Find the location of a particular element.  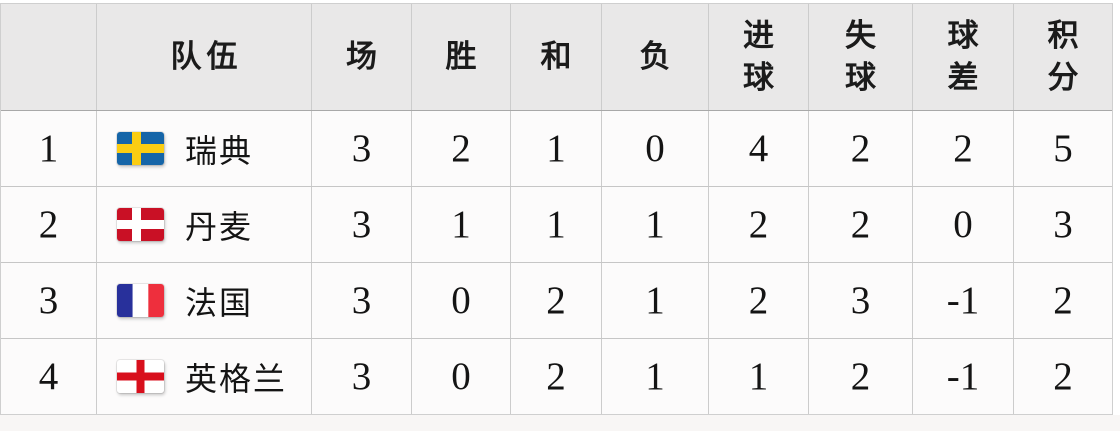

stat-cell-goal_diff: 2 is located at coordinates (963, 148).